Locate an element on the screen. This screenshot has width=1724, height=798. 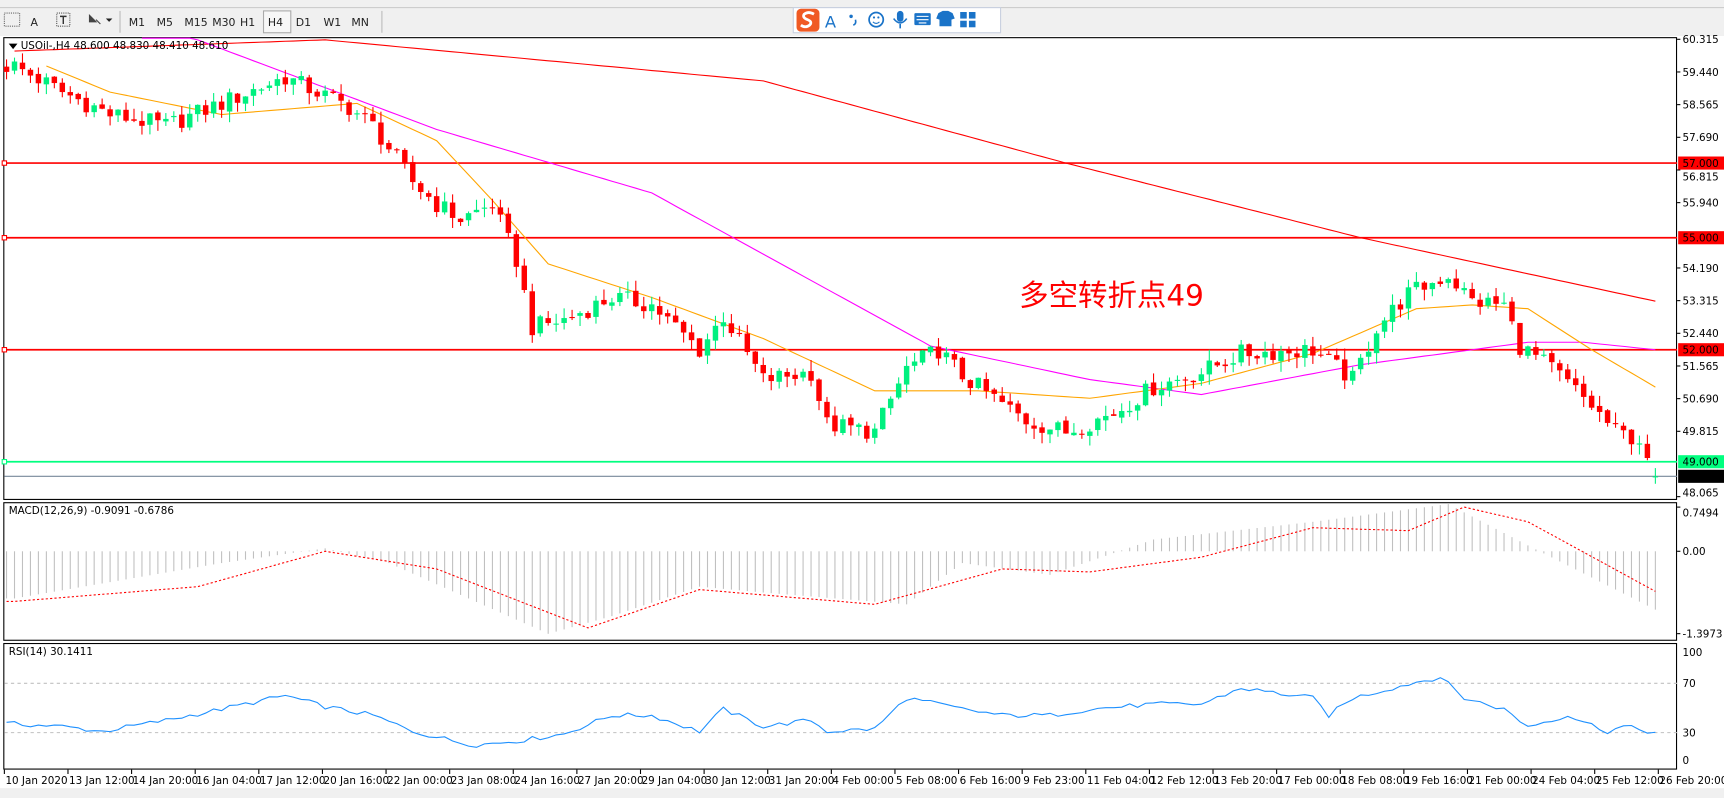
price-tick-label: 58.565 is located at coordinates (1701, 105).